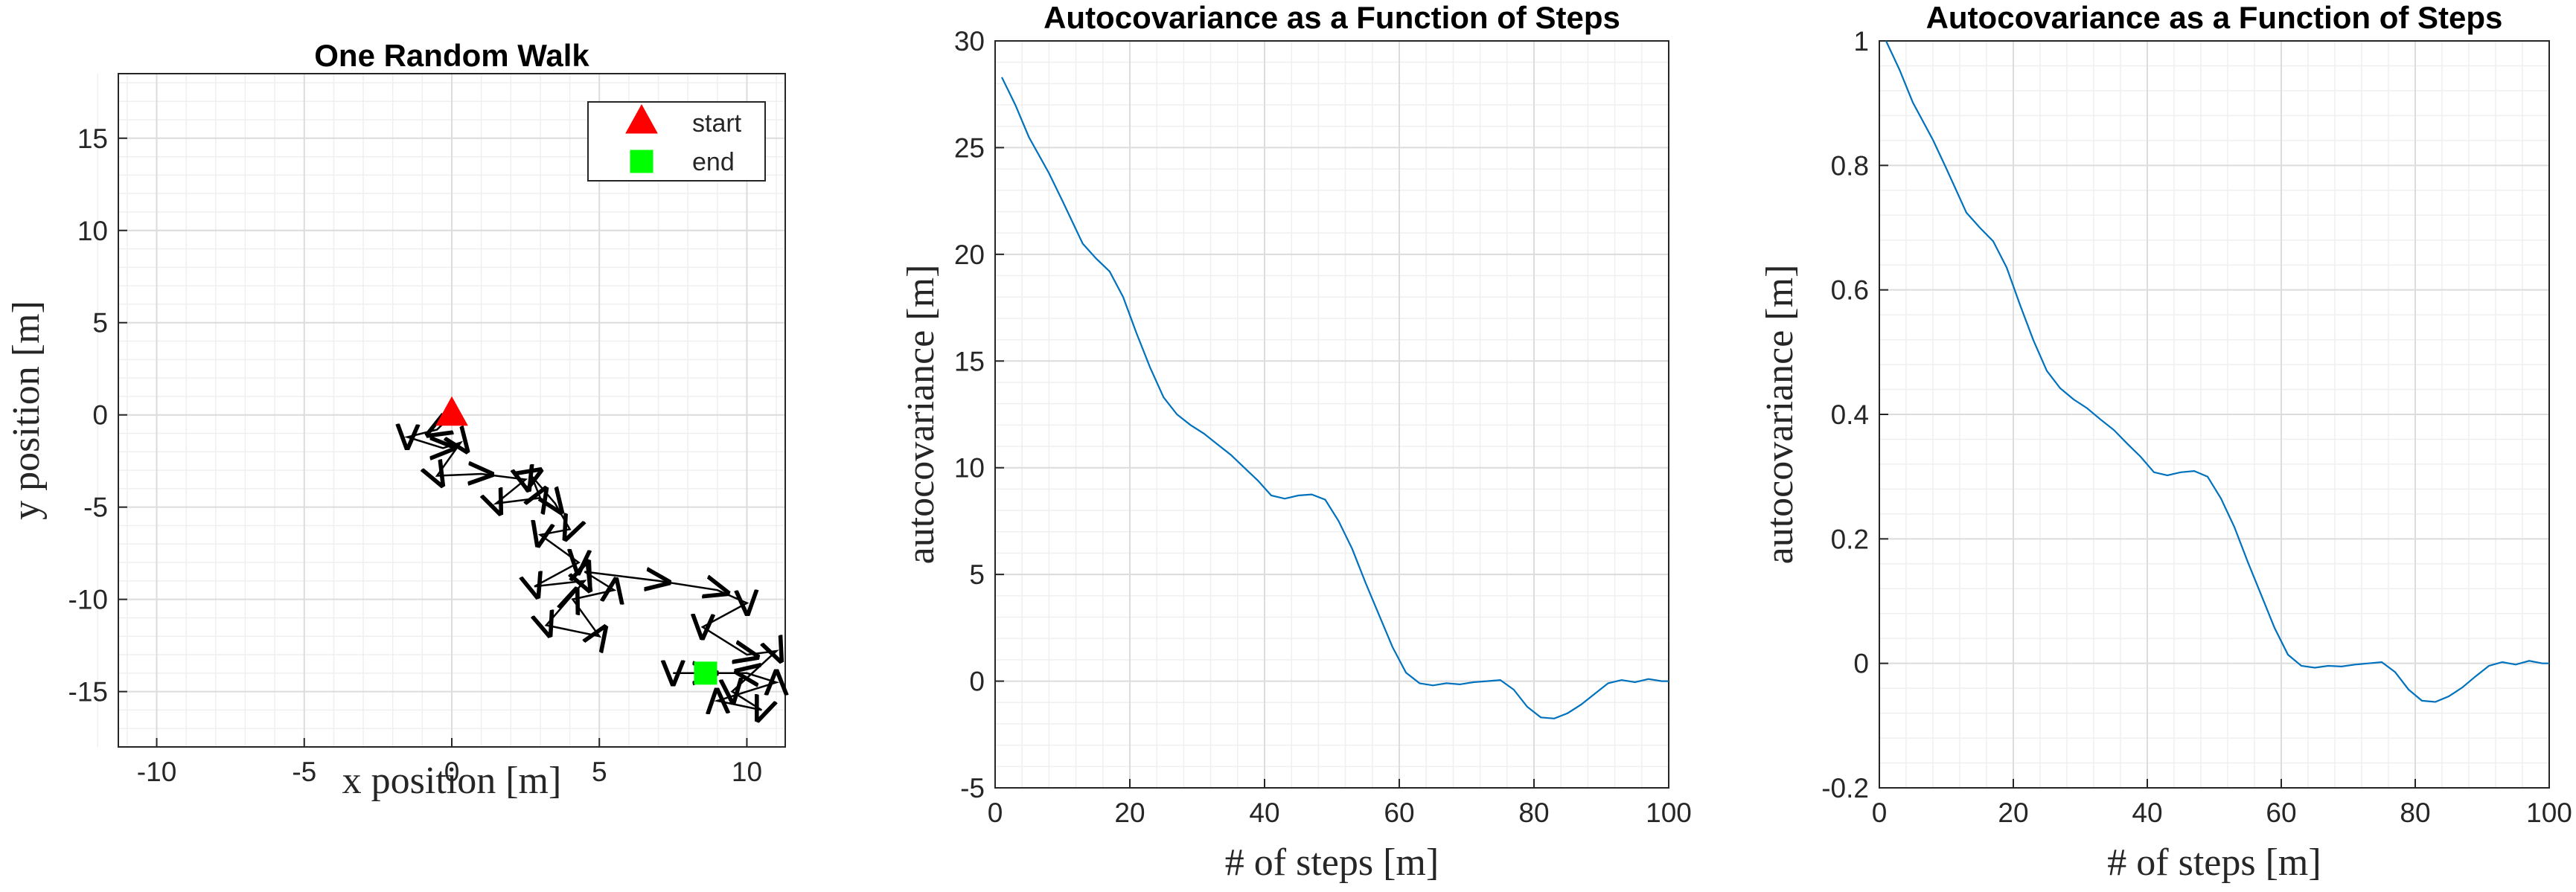 This screenshot has height=892, width=2576. I want to click on y-tick-label: 25, so click(969, 147).